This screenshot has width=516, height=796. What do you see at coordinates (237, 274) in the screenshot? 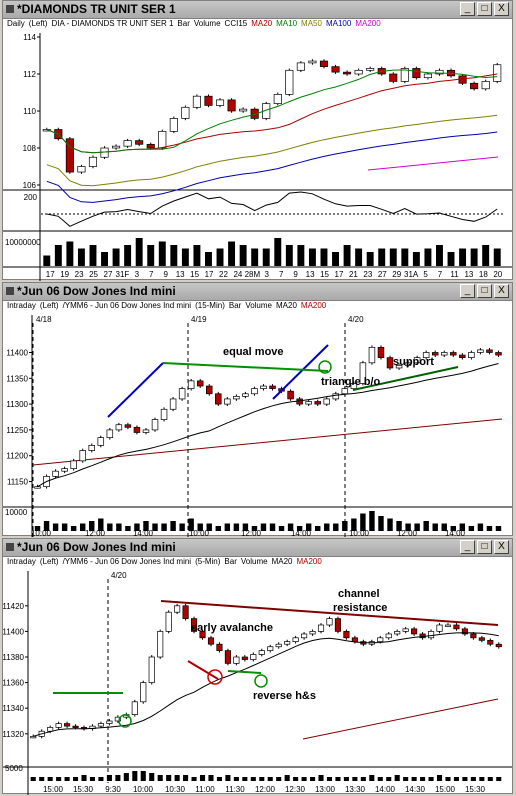
I see `date-label: 24` at bounding box center [237, 274].